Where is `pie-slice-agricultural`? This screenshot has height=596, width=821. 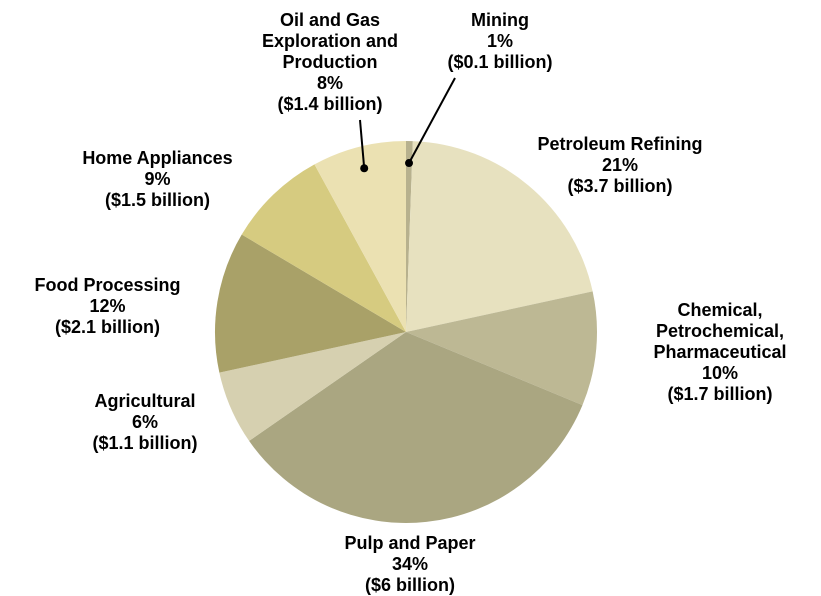 pie-slice-agricultural is located at coordinates (312, 386).